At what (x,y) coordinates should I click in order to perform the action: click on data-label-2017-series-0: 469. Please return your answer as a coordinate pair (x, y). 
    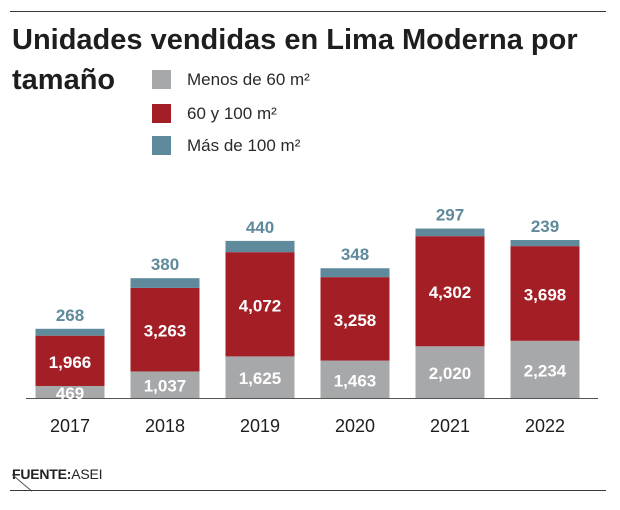
    Looking at the image, I should click on (70, 393).